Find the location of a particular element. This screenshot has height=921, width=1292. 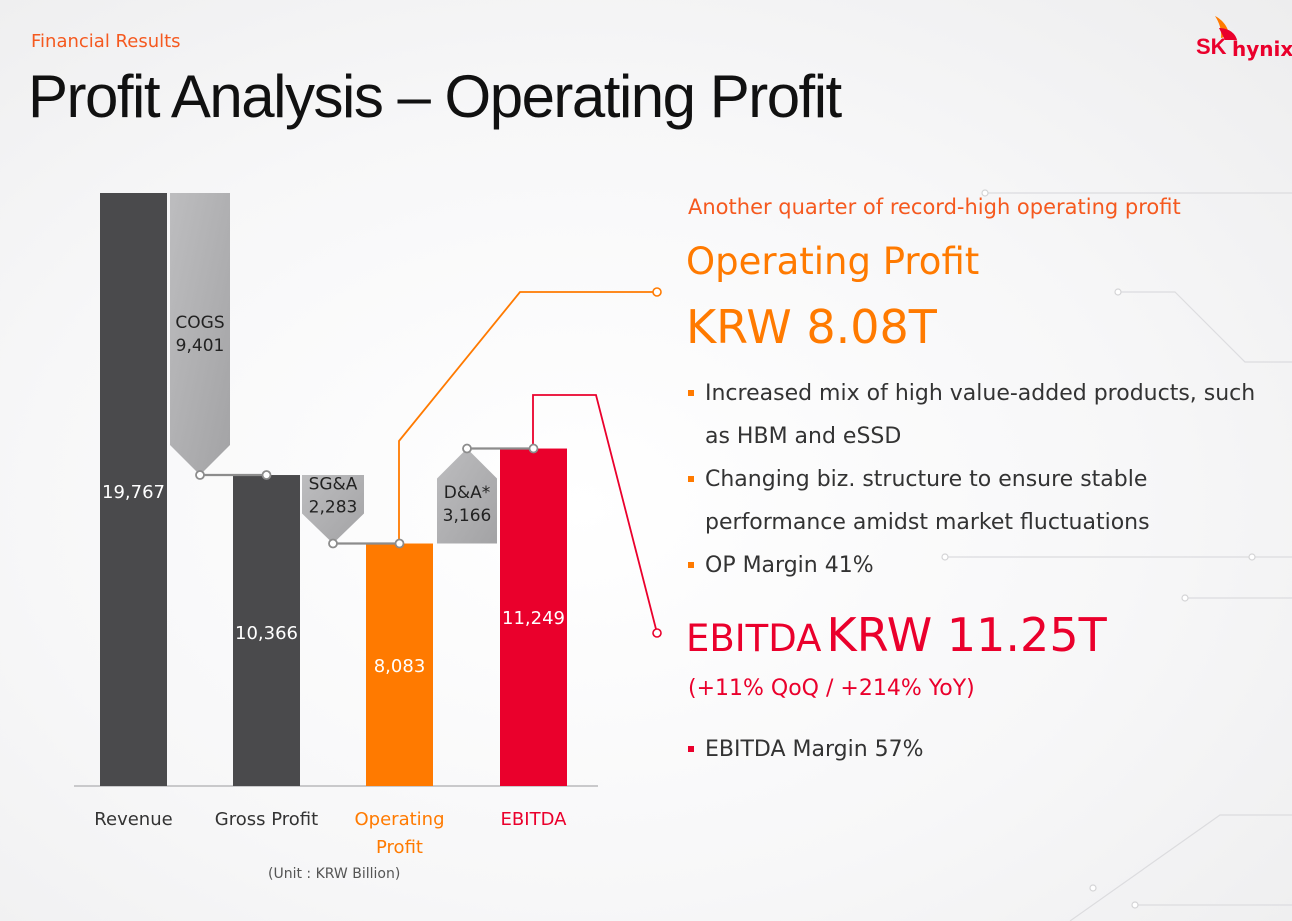

bar-value-label: 19,767 is located at coordinates (133, 492).